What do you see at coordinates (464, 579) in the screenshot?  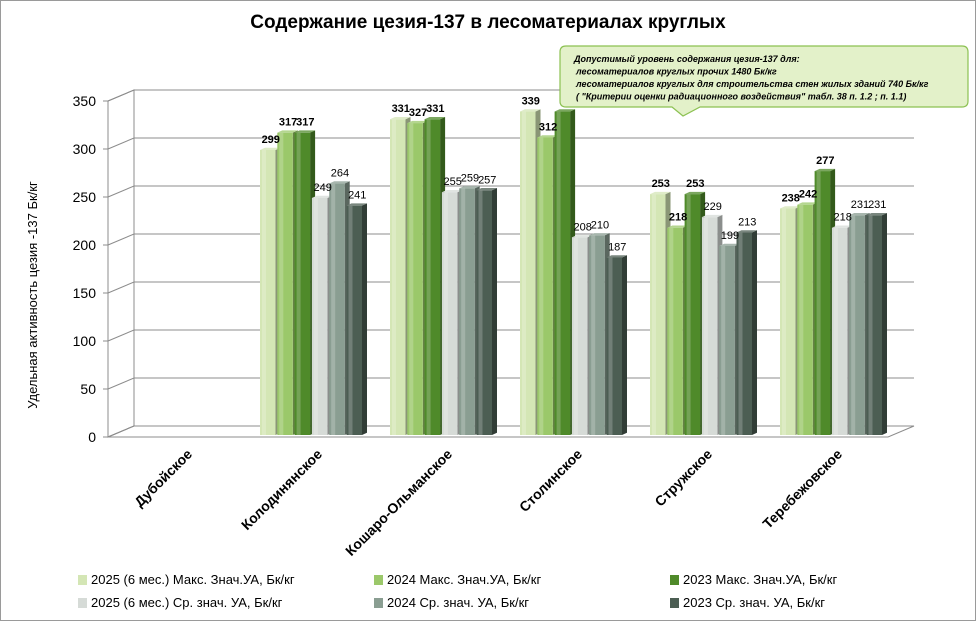 I see `legend-label: 2024 Макс. Знач.УА, Бк/кг` at bounding box center [464, 579].